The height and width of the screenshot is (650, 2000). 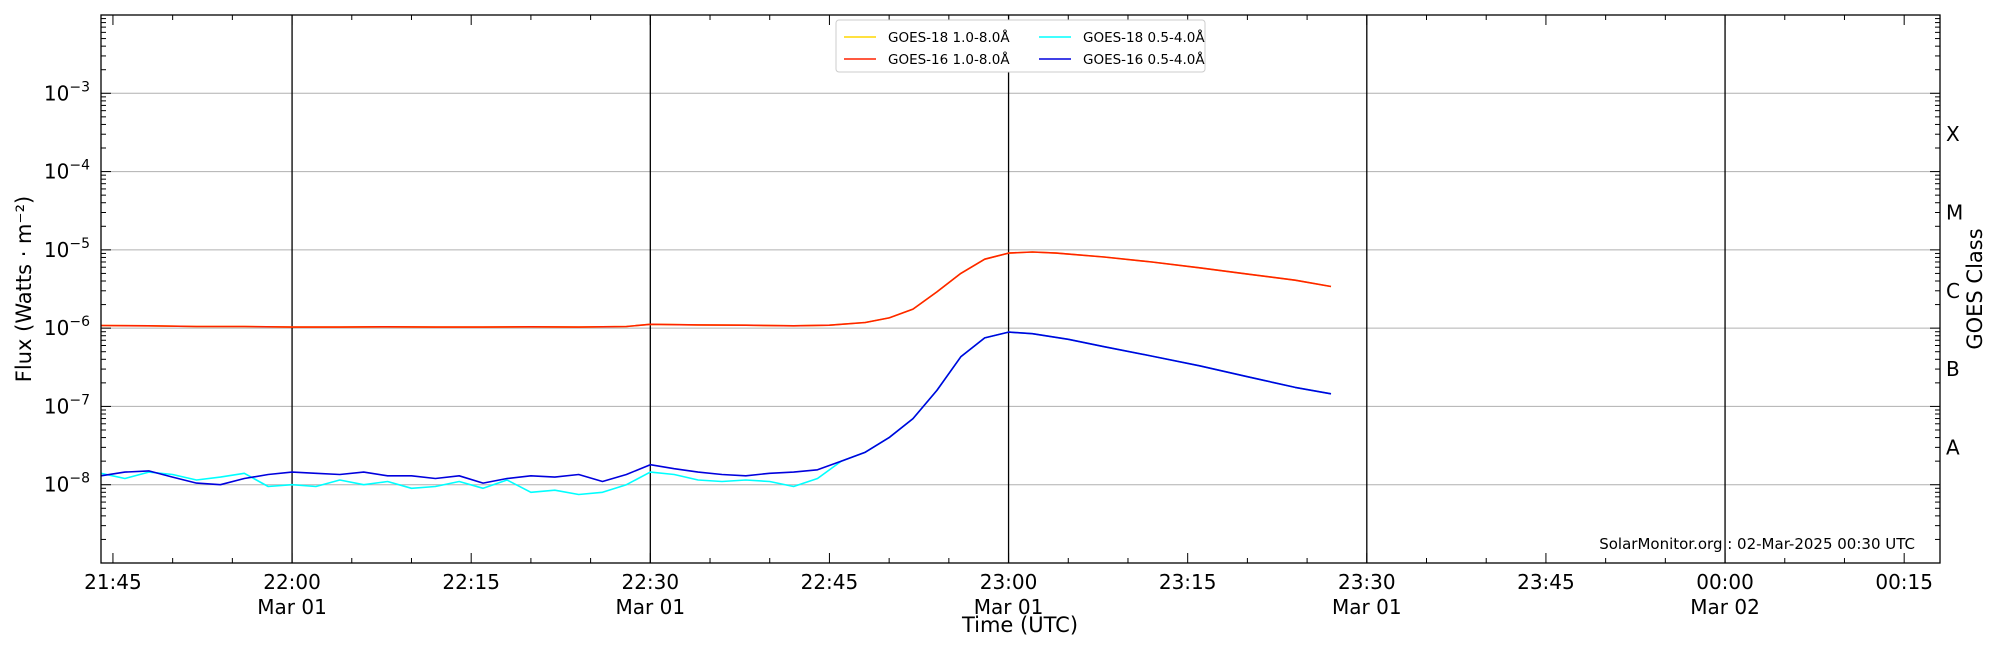 I want to click on y-tick-label: 10⁻⁴, so click(x=67, y=171).